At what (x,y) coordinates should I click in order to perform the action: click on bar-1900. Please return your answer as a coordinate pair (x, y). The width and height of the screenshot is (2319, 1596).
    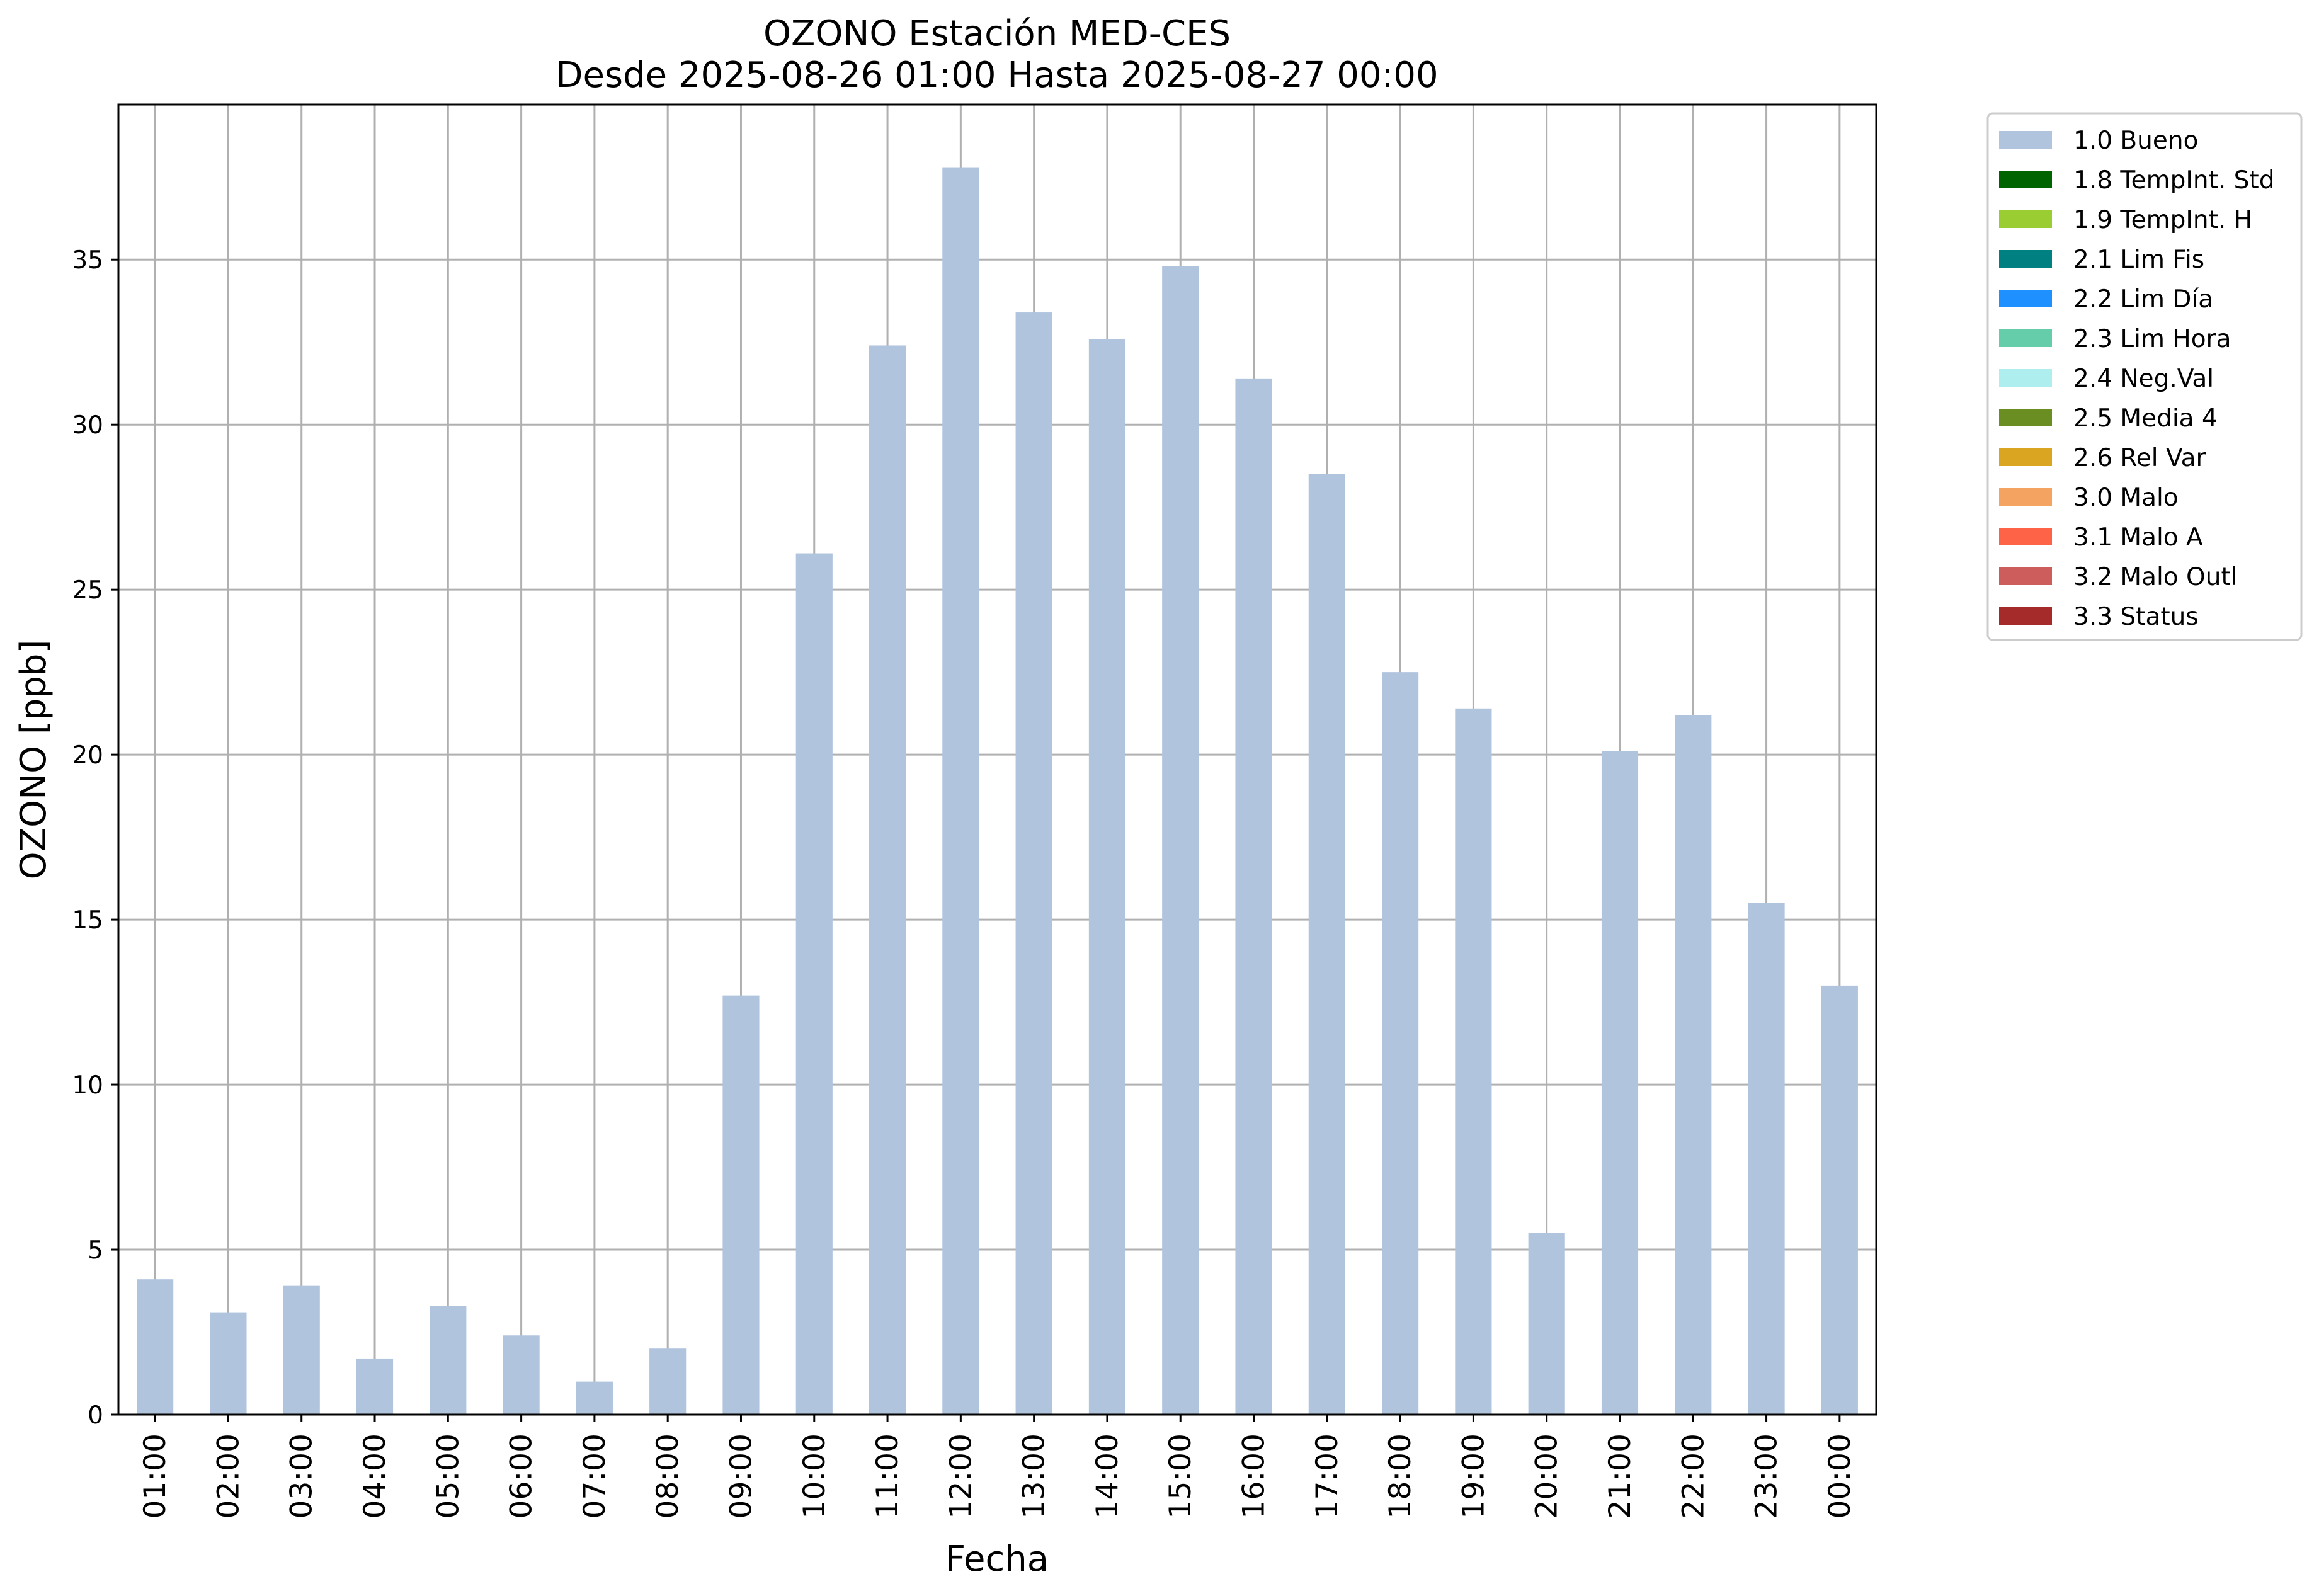
    Looking at the image, I should click on (1473, 1061).